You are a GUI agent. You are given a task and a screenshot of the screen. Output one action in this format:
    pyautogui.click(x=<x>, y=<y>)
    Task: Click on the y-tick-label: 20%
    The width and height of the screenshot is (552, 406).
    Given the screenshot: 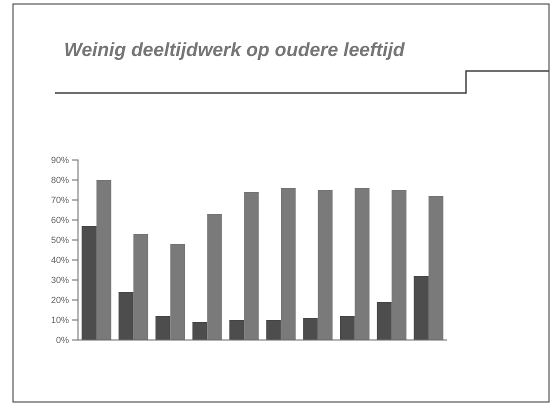 What is the action you would take?
    pyautogui.click(x=59, y=299)
    